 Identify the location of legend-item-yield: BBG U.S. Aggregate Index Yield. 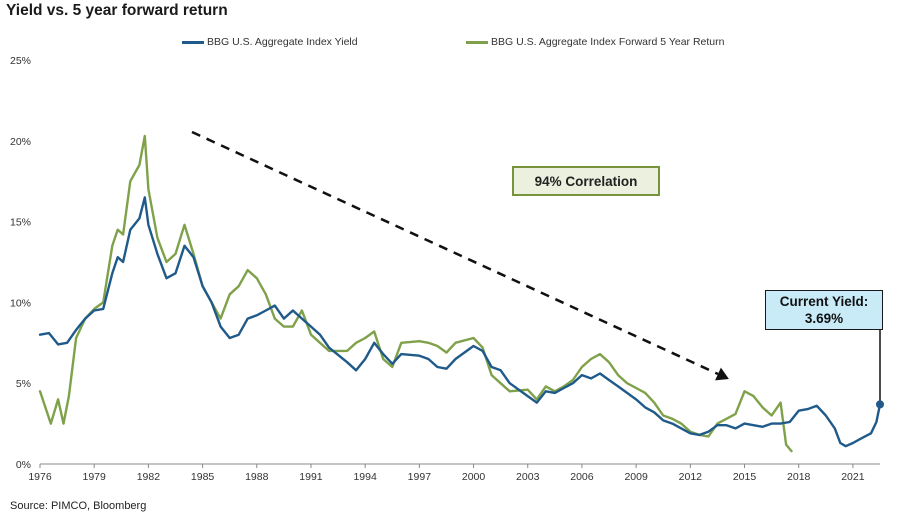
(270, 42).